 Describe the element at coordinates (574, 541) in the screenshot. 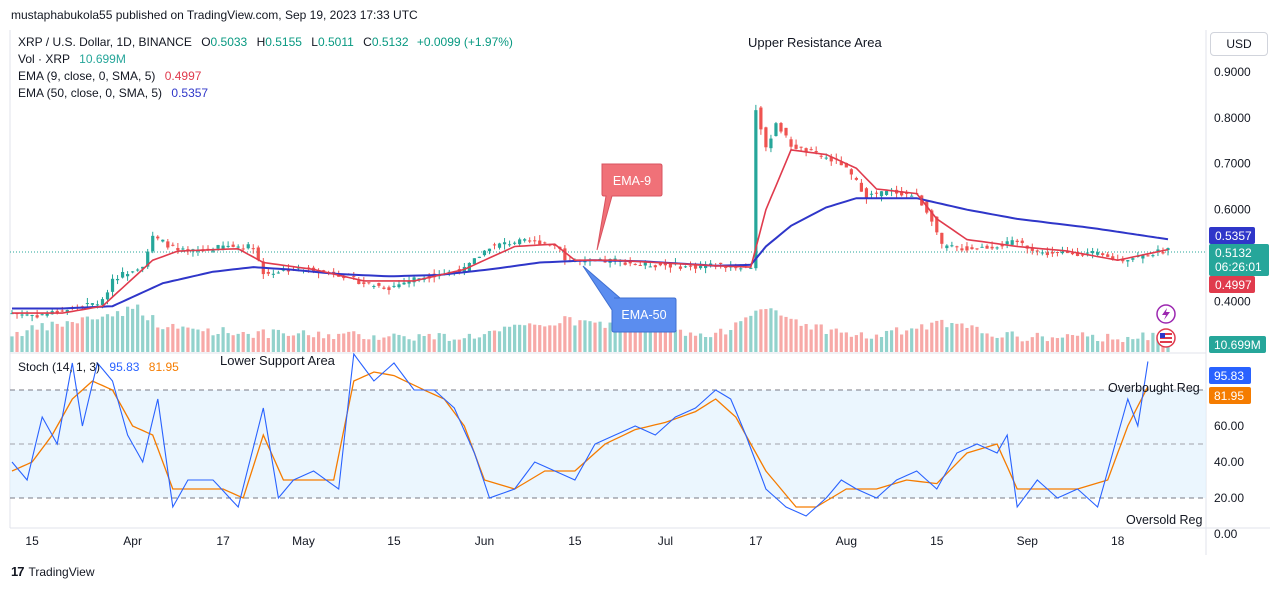

I see `time-axis: 15 Apr 17 May 15 Jun 15 Jul 17 Aug 15 Sep 18` at that location.